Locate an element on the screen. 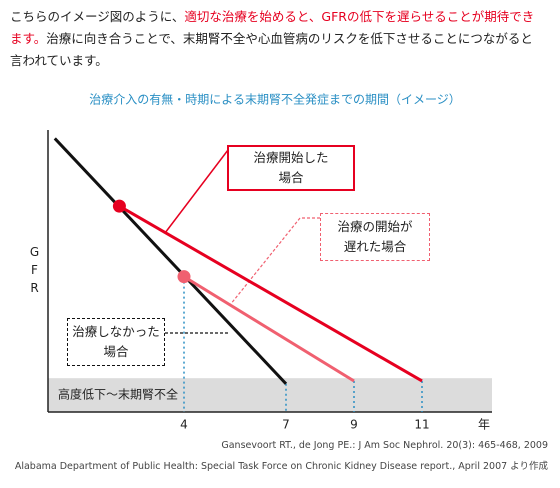 This screenshot has width=560, height=488. chart-title: 治療介入の有無・時期による末期腎不全発症までの期間（イメージ） is located at coordinates (274, 99).